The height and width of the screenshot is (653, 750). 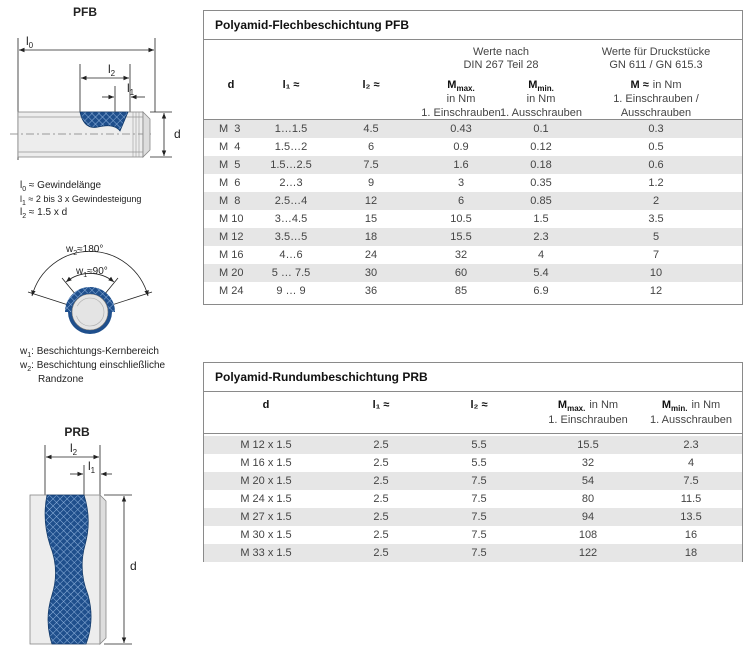 I want to click on cell-text: M 27 x 1.5, so click(x=266, y=517).